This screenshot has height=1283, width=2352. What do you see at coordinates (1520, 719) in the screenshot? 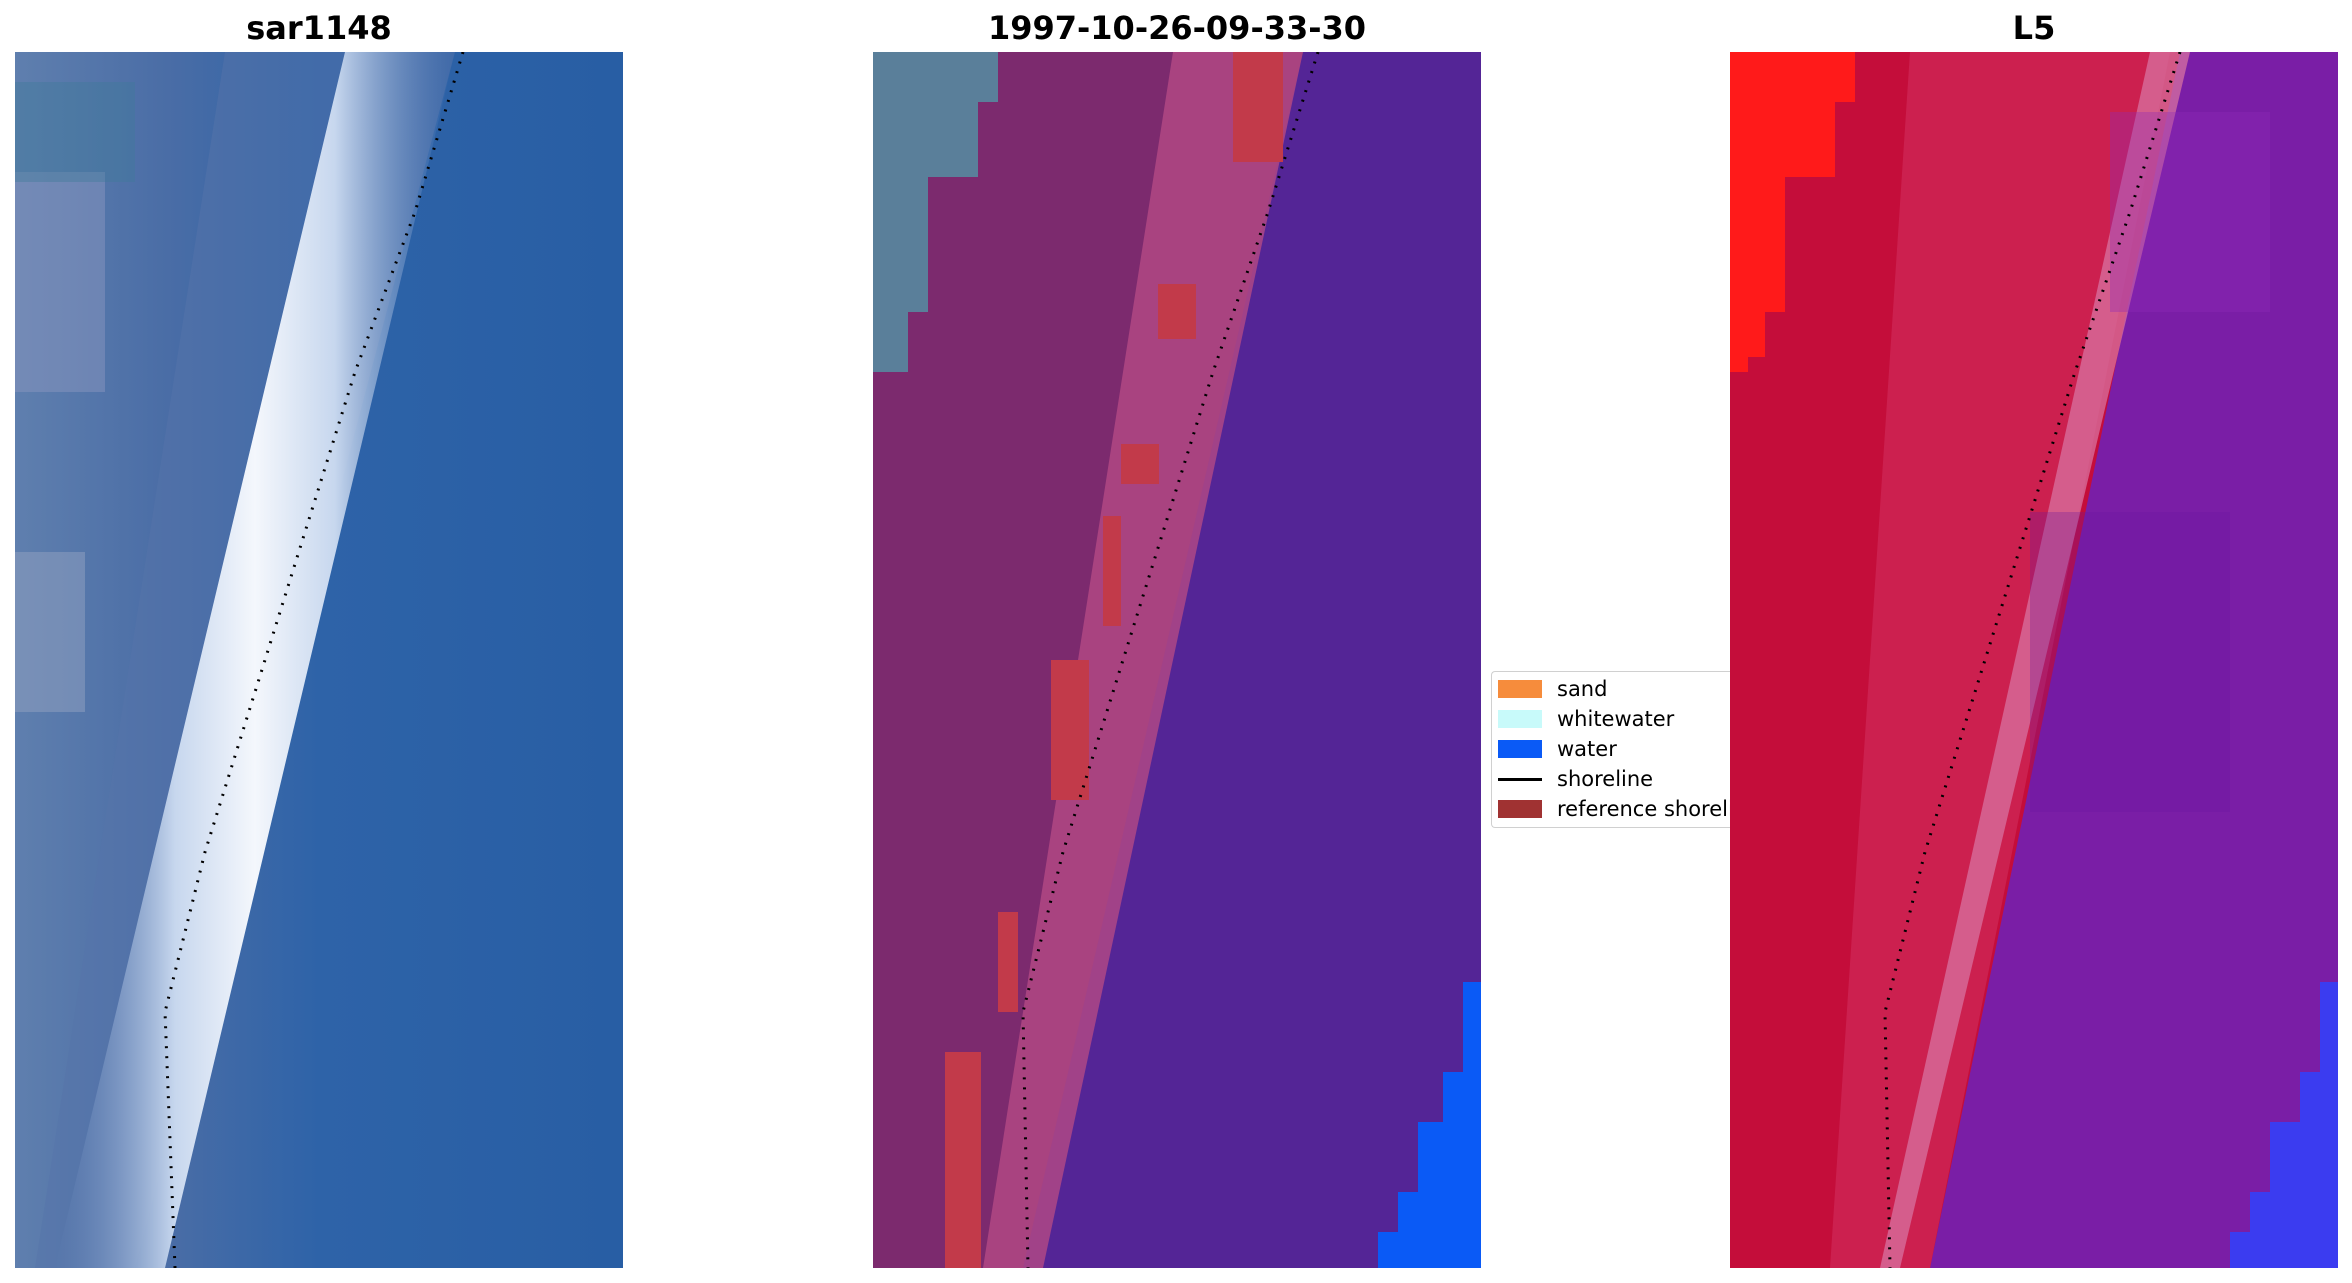
I see `whitewater-swatch` at bounding box center [1520, 719].